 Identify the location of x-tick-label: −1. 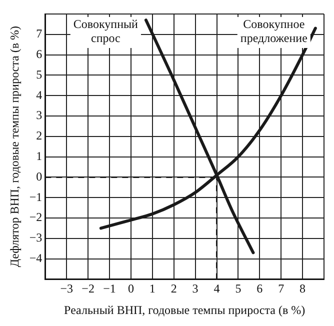
(109, 289).